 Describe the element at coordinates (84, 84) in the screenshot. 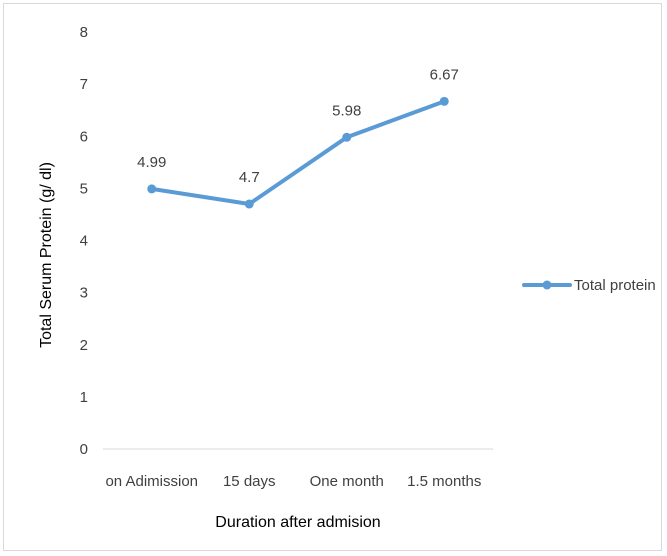

I see `y-tick-label: 7` at that location.